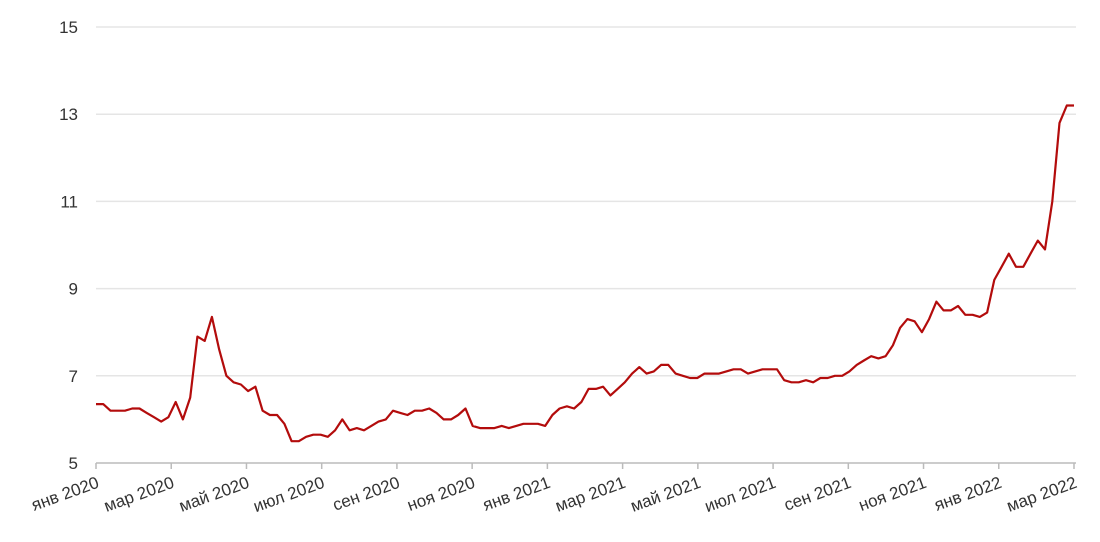 The height and width of the screenshot is (542, 1100). What do you see at coordinates (73, 463) in the screenshot?
I see `y-tick-label: 5` at bounding box center [73, 463].